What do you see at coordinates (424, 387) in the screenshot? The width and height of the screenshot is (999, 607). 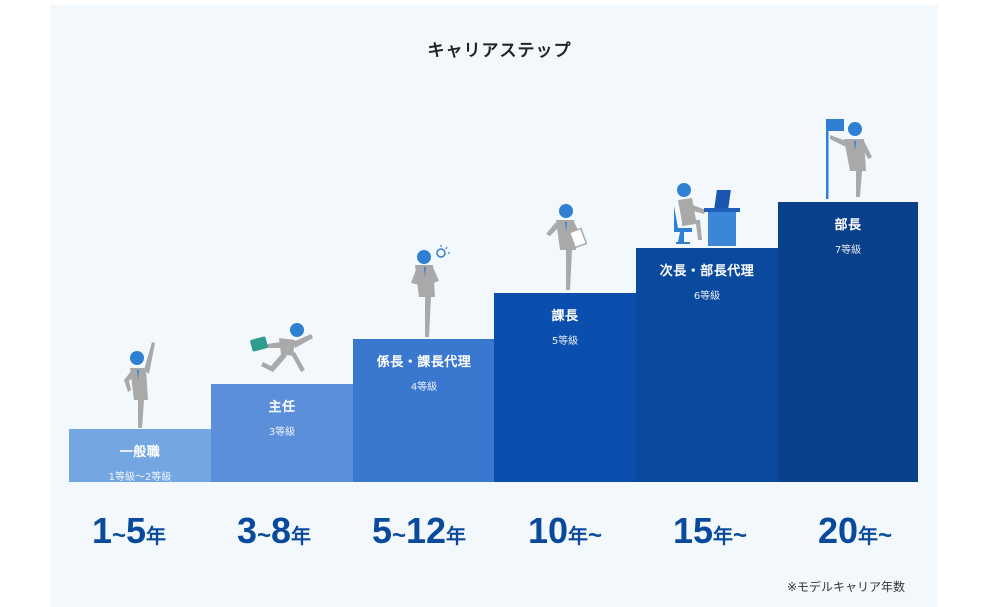 I see `step-grade: 4等級` at bounding box center [424, 387].